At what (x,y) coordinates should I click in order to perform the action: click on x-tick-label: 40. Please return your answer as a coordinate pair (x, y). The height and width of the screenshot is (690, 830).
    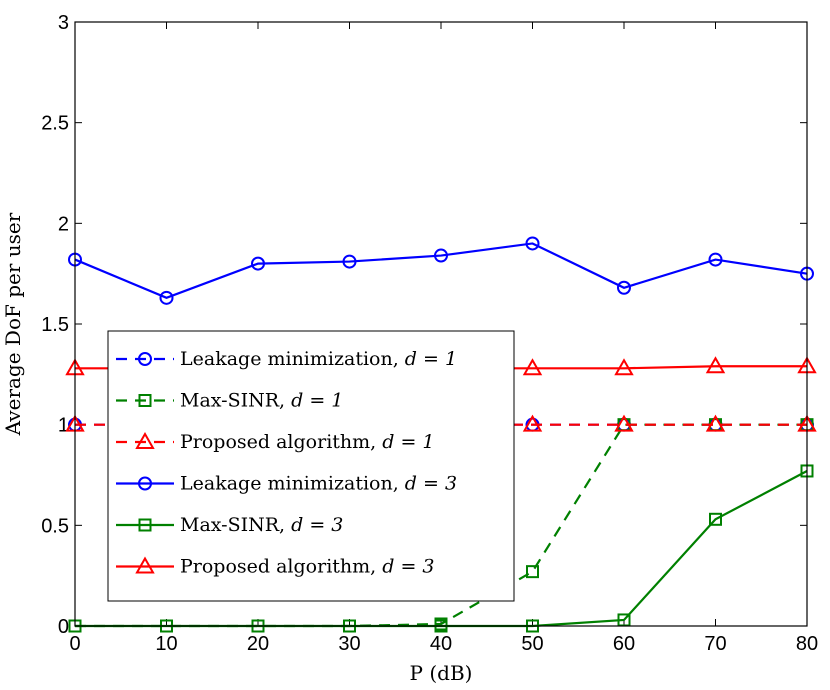
    Looking at the image, I should click on (441, 644).